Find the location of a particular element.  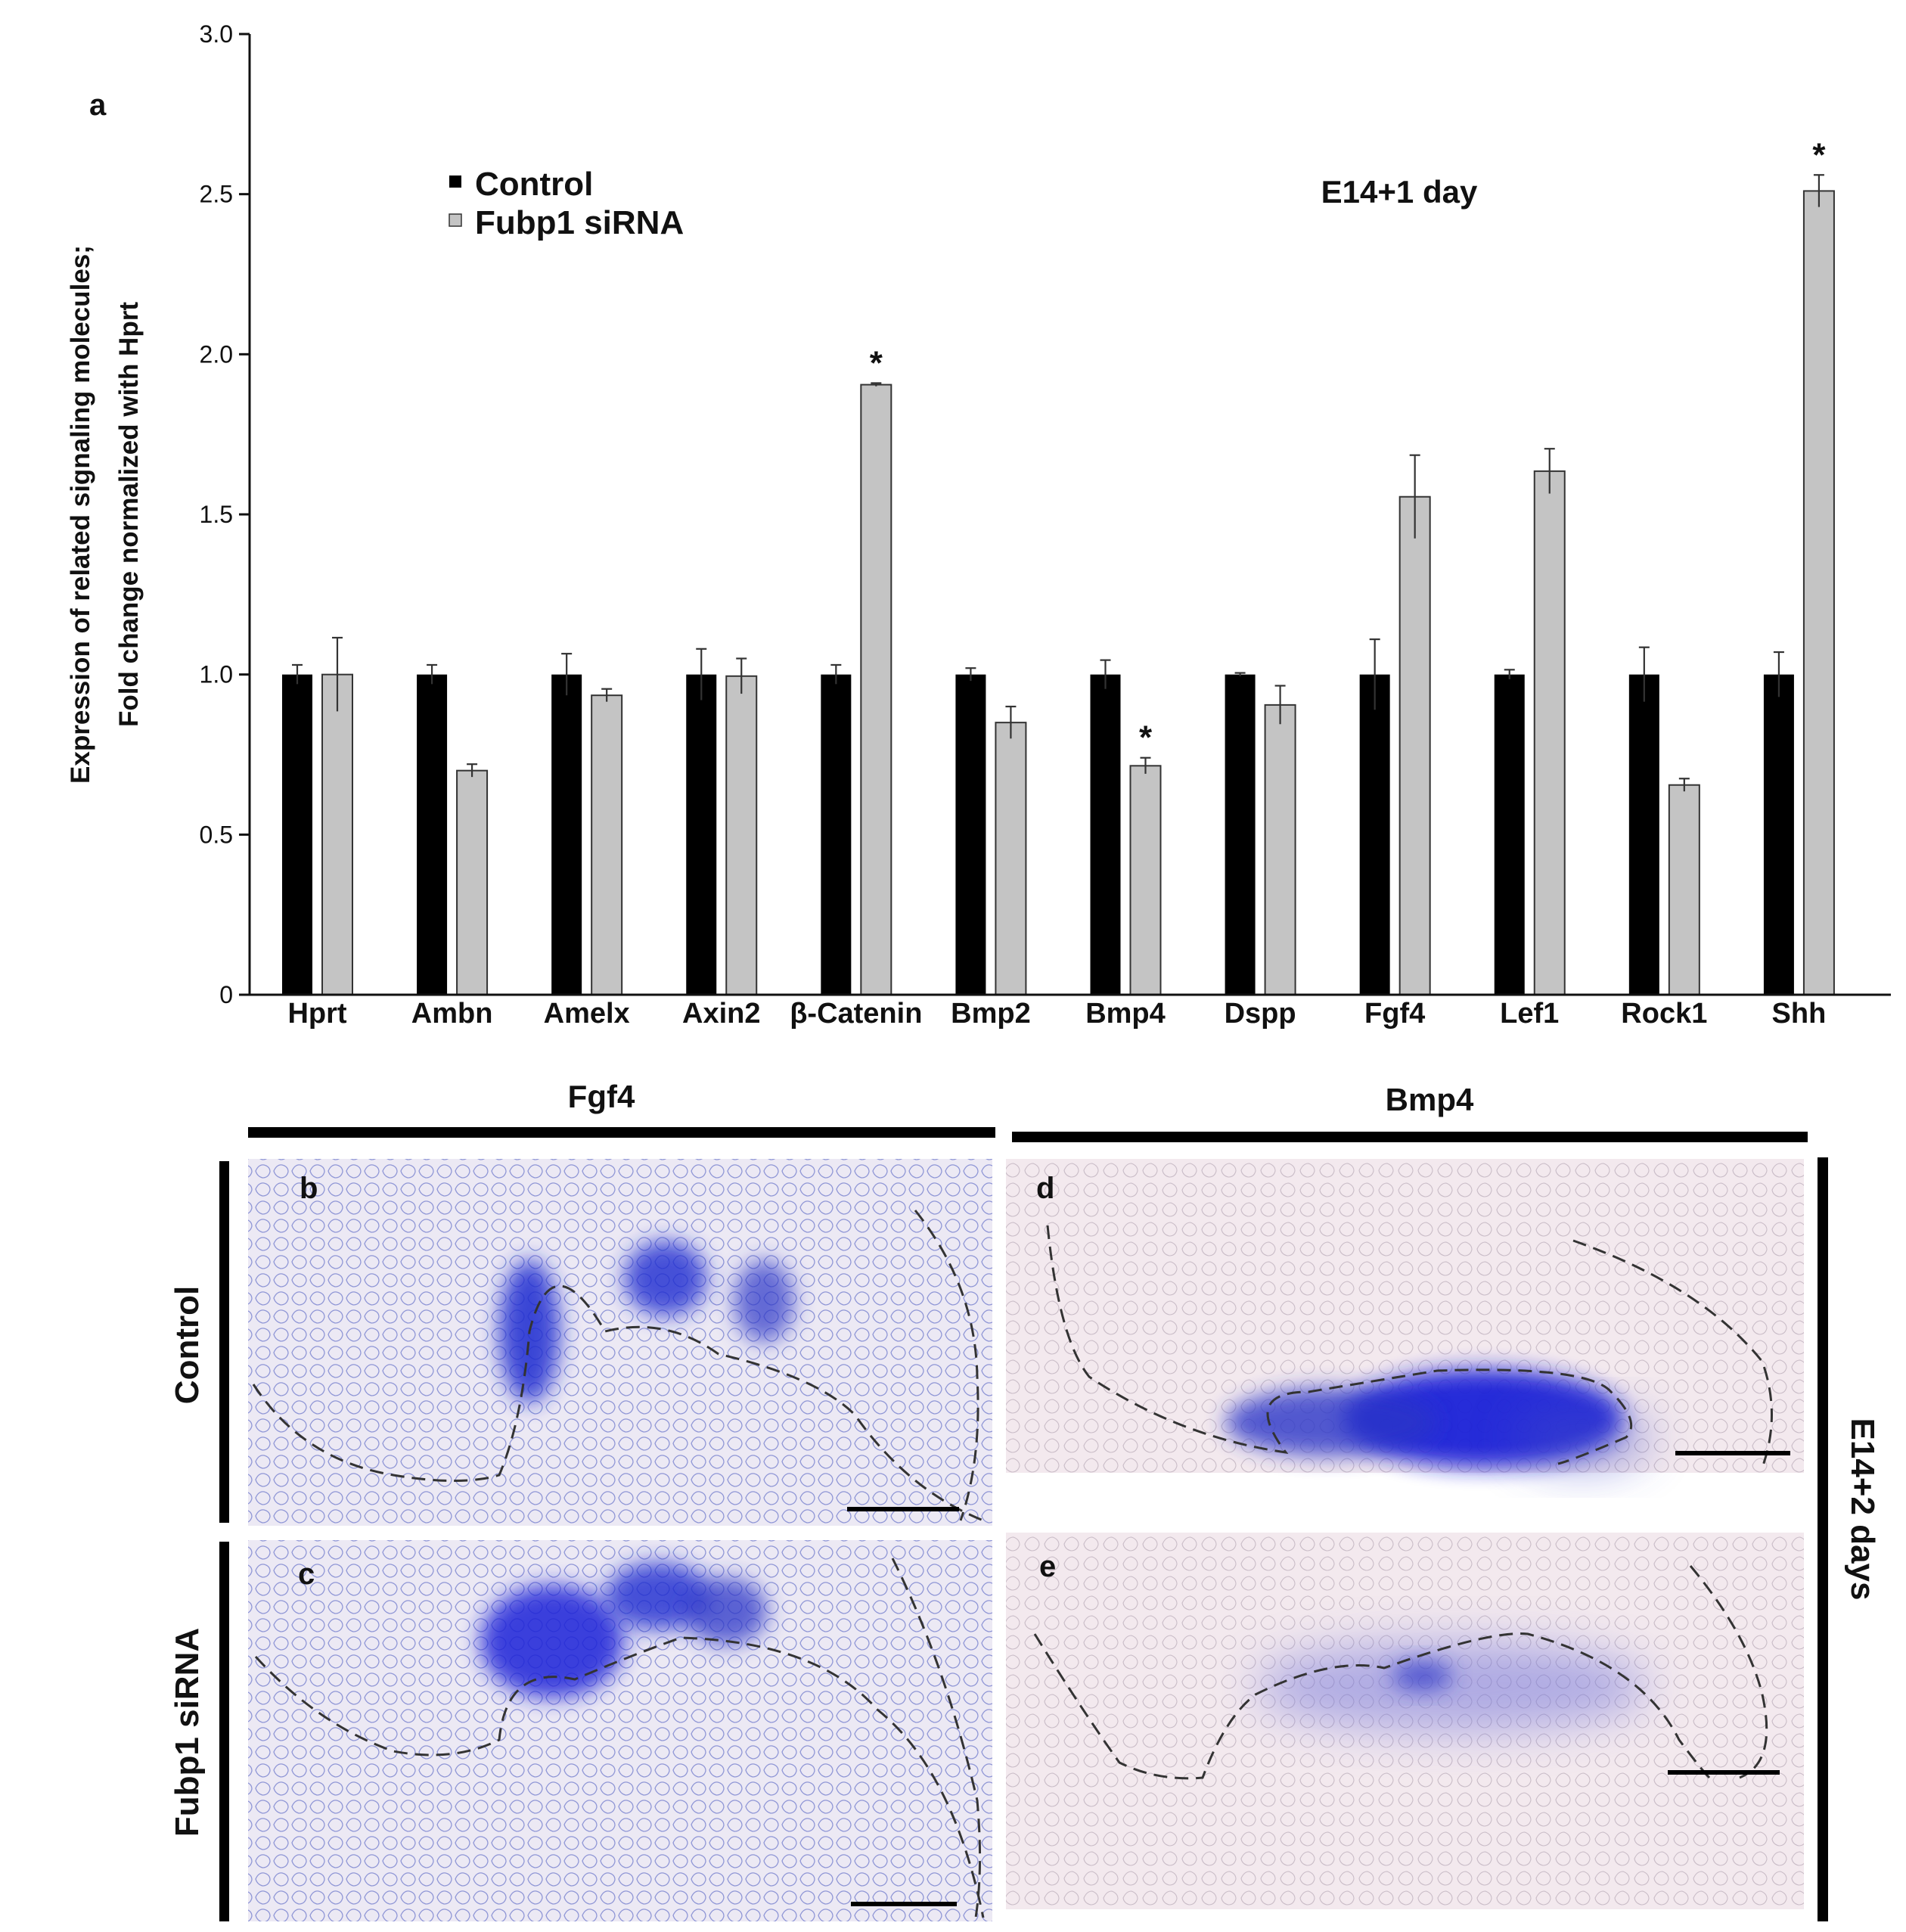

panel-e-letter: e is located at coordinates (1047, 1567).